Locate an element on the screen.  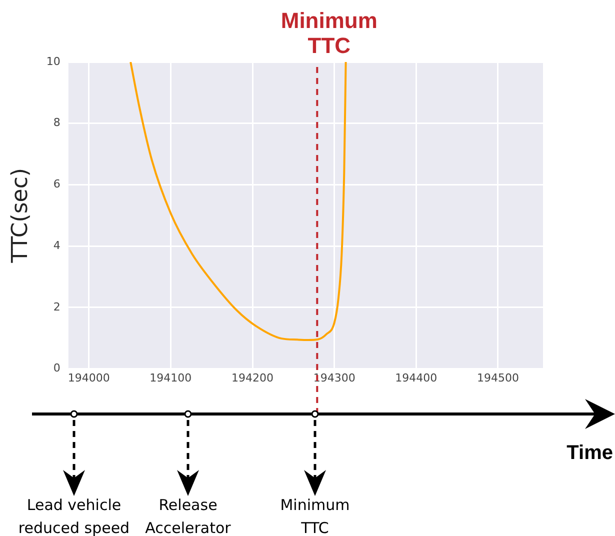
y-tick-label: 4 is located at coordinates (56, 245).